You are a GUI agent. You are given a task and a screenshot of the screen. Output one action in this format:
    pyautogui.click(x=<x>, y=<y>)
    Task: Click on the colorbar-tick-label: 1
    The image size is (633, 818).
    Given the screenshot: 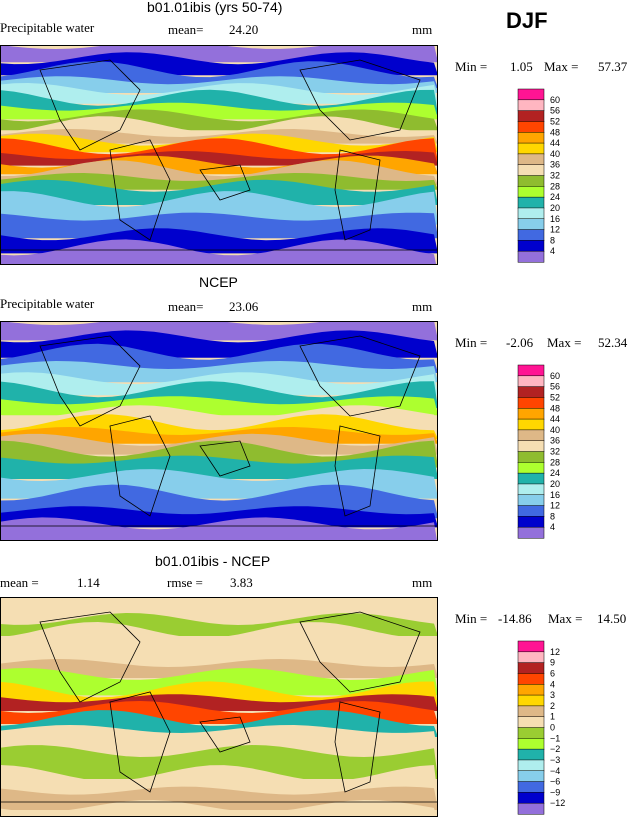 What is the action you would take?
    pyautogui.click(x=552, y=717)
    